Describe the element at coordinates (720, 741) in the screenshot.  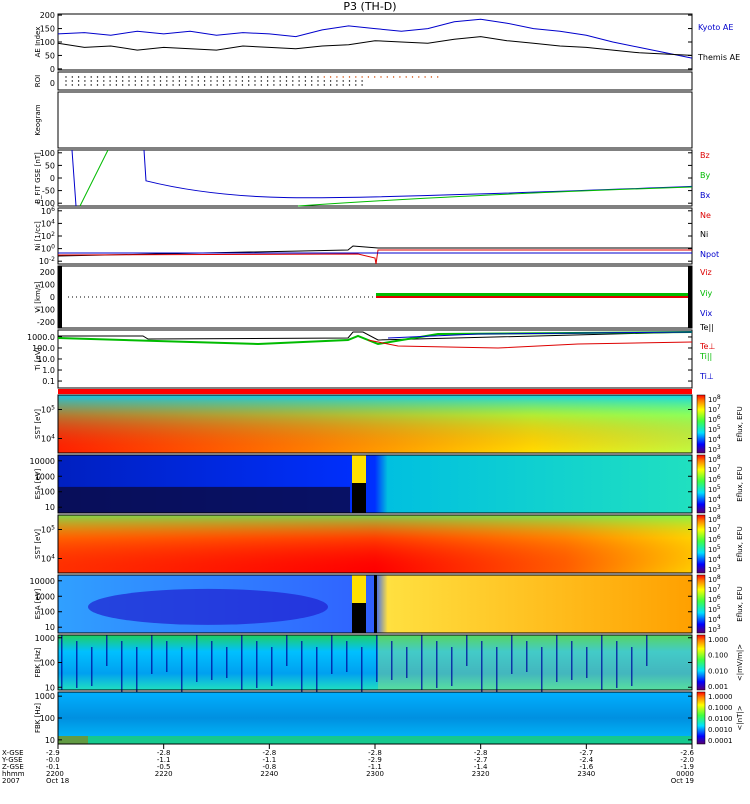
I see `colorbar-tick-label: 0.0001` at that location.